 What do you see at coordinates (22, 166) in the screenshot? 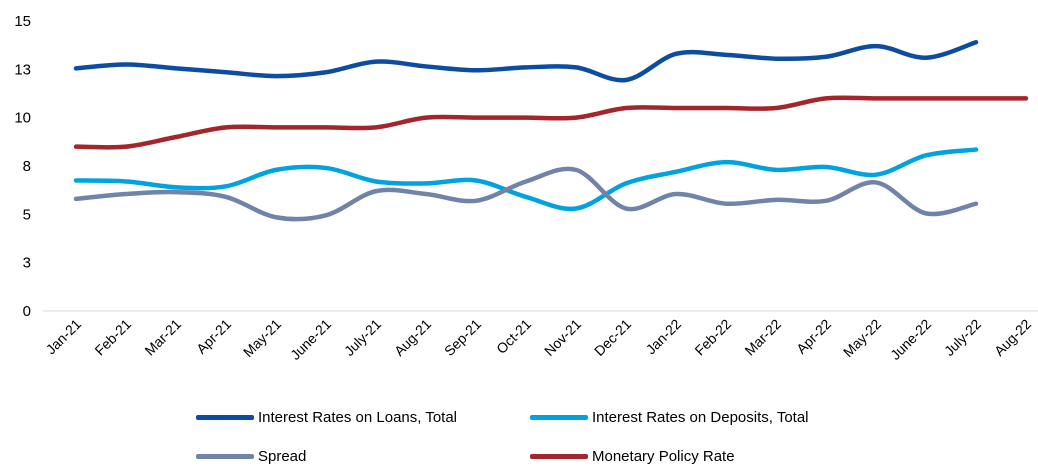
I see `y-axis-ticks: 0 3 5 8 10 13 15` at bounding box center [22, 166].